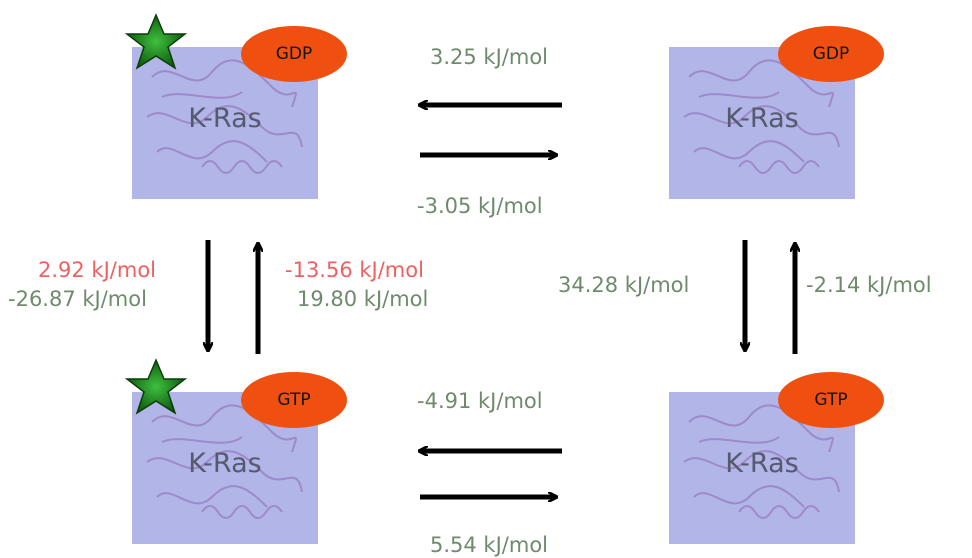 Image resolution: width=972 pixels, height=558 pixels. What do you see at coordinates (77, 299) in the screenshot?
I see `energy-left-down-green: -26.87 kJ/mol` at bounding box center [77, 299].